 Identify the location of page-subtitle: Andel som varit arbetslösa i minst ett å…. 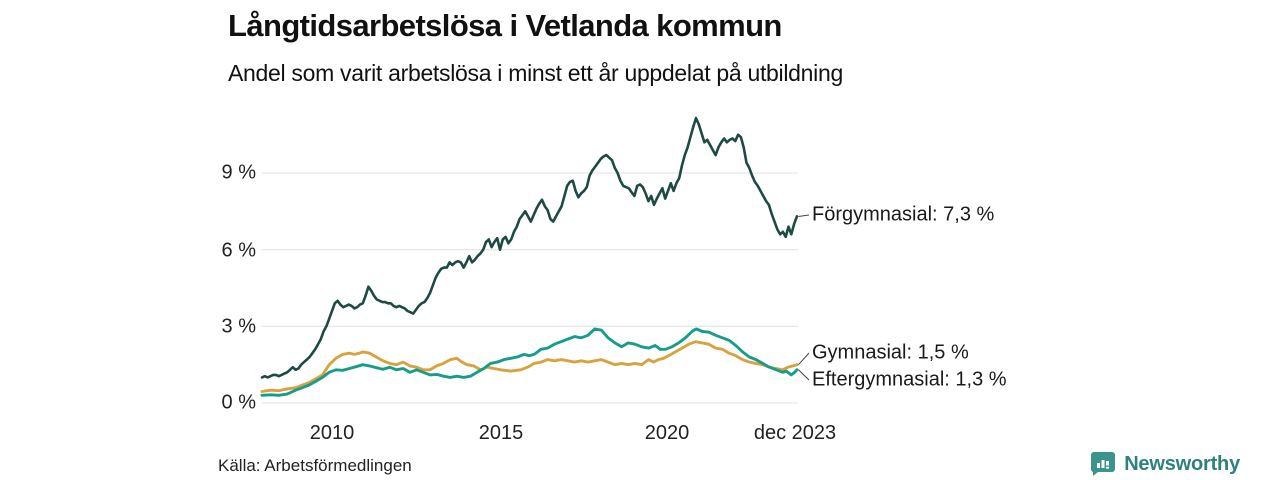
(535, 73).